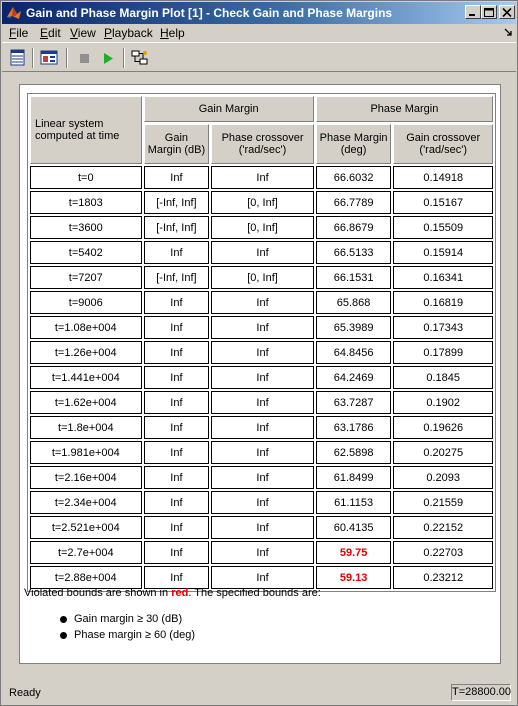 This screenshot has height=706, width=518. What do you see at coordinates (443, 352) in the screenshot?
I see `gain-crossover-cell: 0.17899` at bounding box center [443, 352].